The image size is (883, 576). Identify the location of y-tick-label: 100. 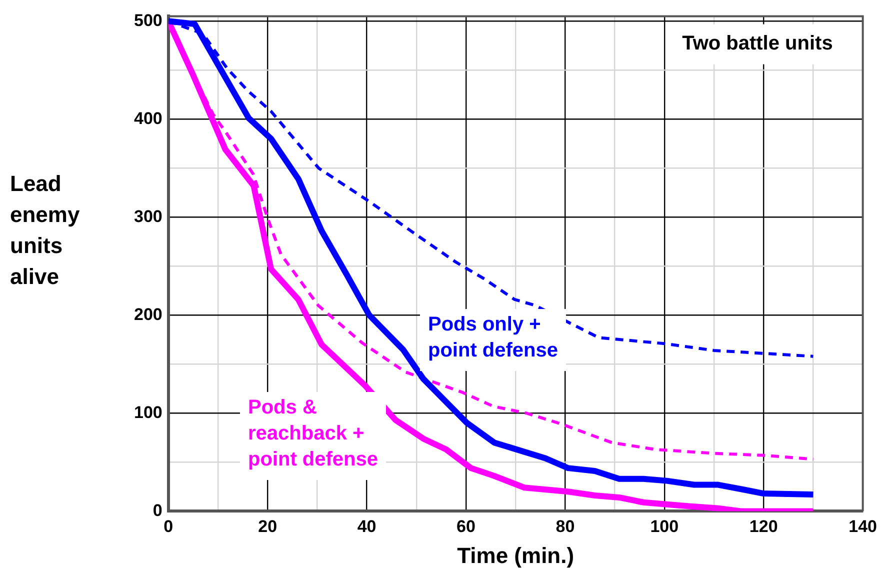
(148, 412).